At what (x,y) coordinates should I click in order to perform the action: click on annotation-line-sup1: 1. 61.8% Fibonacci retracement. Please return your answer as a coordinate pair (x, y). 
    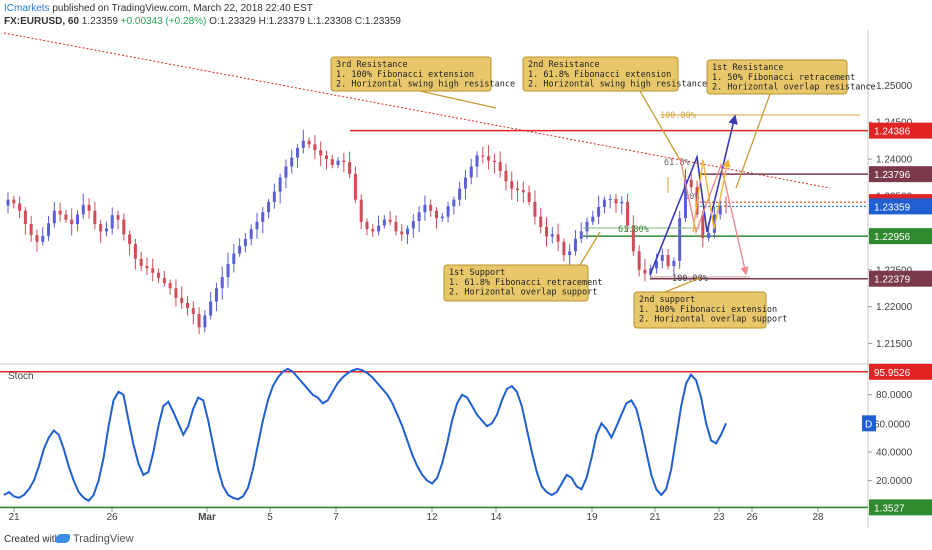
    Looking at the image, I should click on (526, 283).